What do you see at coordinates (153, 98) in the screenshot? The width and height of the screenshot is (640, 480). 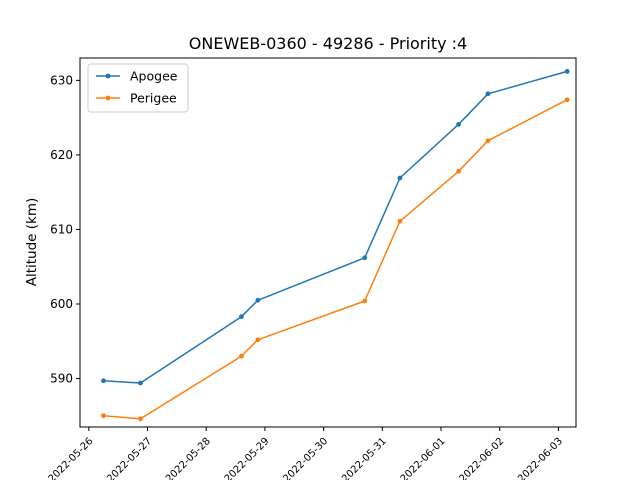 I see `legend-label-perigee: Perigee` at bounding box center [153, 98].